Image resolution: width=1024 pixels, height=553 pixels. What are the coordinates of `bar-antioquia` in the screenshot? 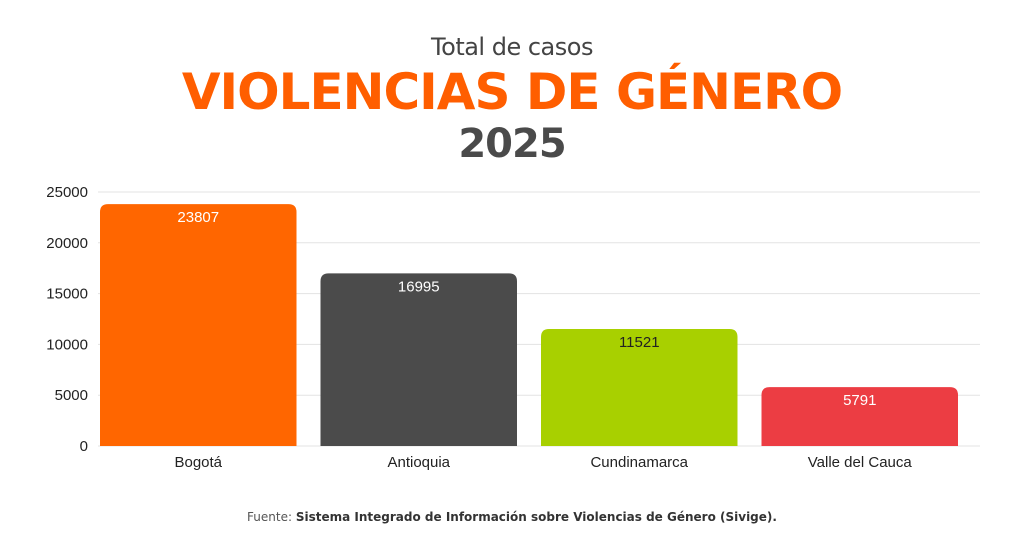 It's located at (418, 359).